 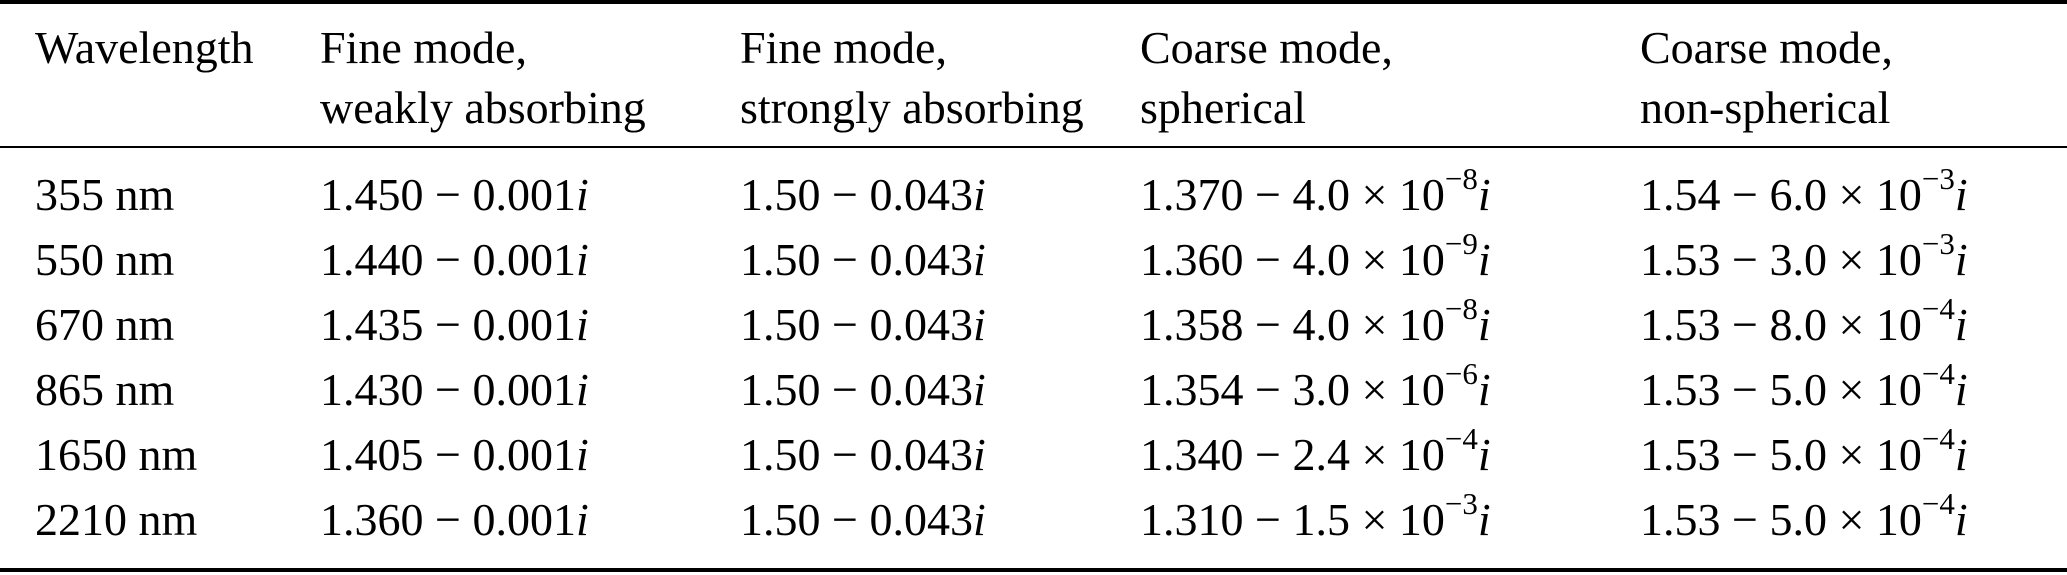 What do you see at coordinates (1033, 570) in the screenshot?
I see `table-bottom-rule` at bounding box center [1033, 570].